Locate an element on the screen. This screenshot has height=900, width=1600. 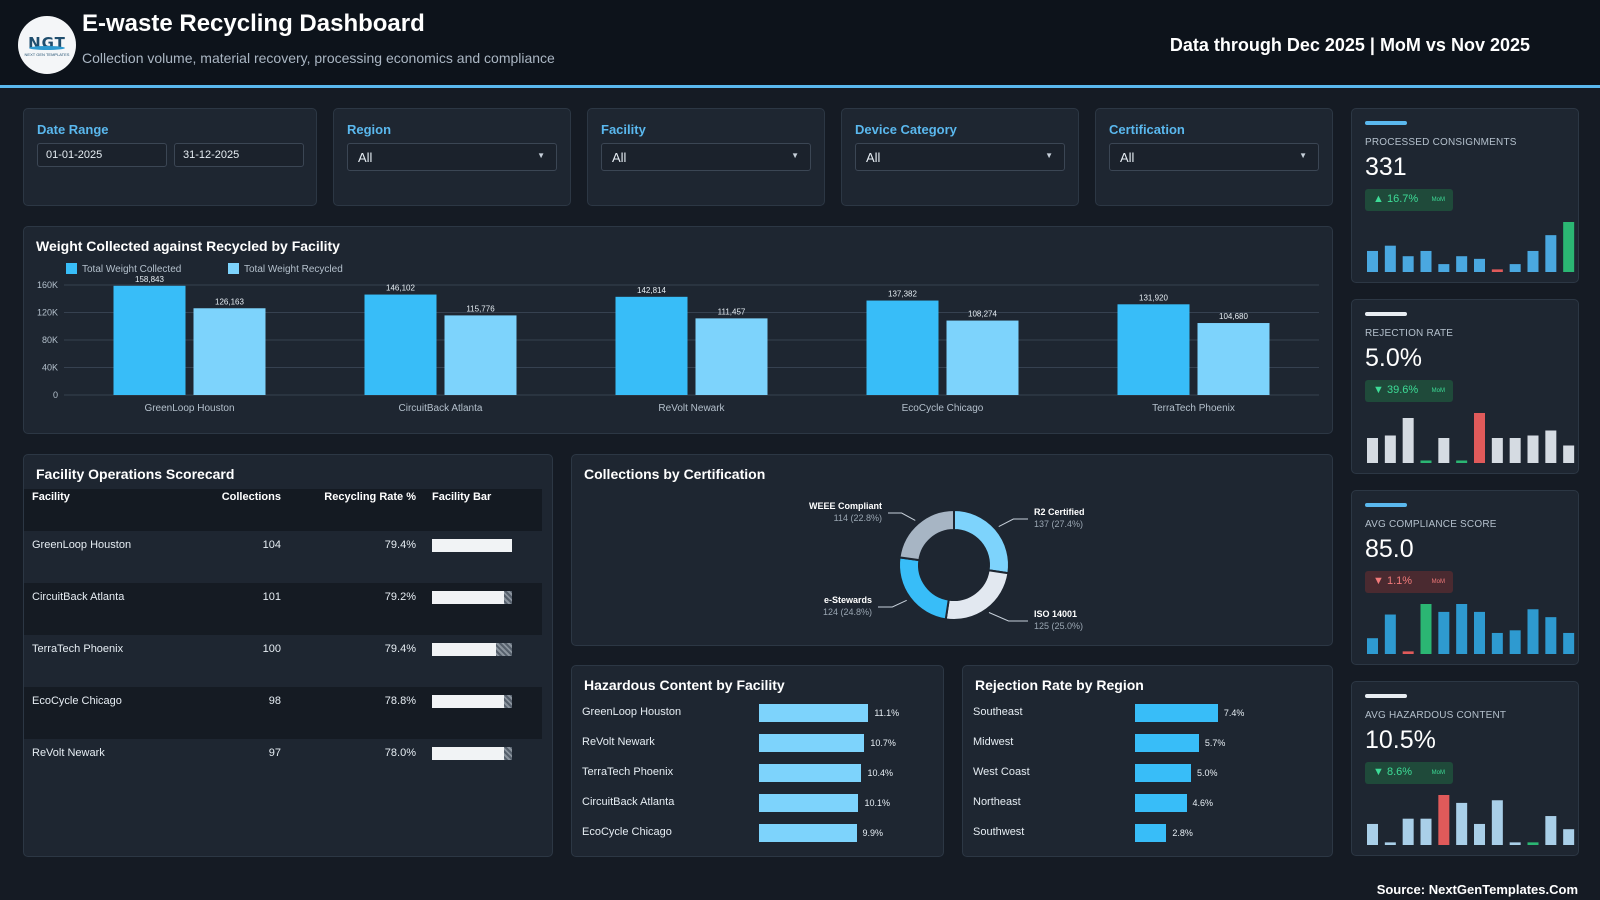
date-start-input: 01-01-2025 is located at coordinates (102, 155).